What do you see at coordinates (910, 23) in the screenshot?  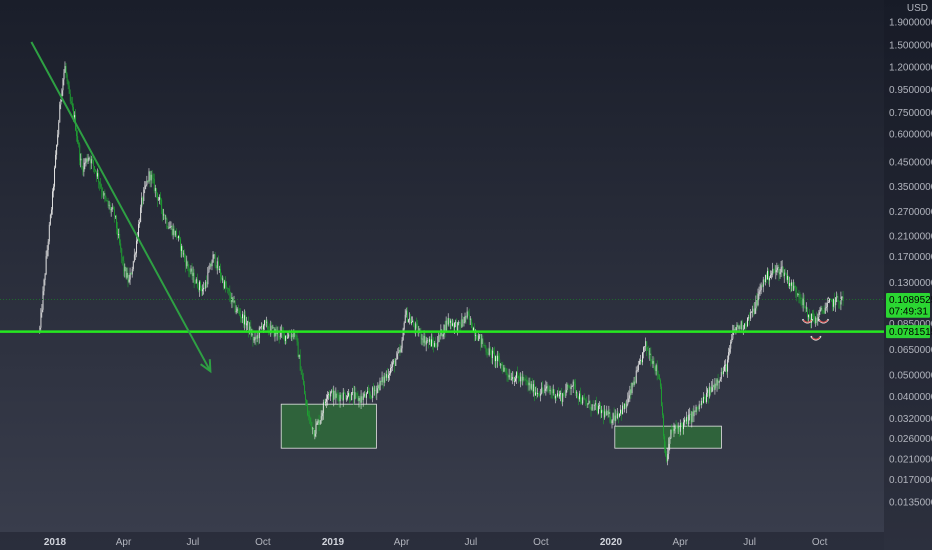 I see `price-tick-1: 1.90000000` at bounding box center [910, 23].